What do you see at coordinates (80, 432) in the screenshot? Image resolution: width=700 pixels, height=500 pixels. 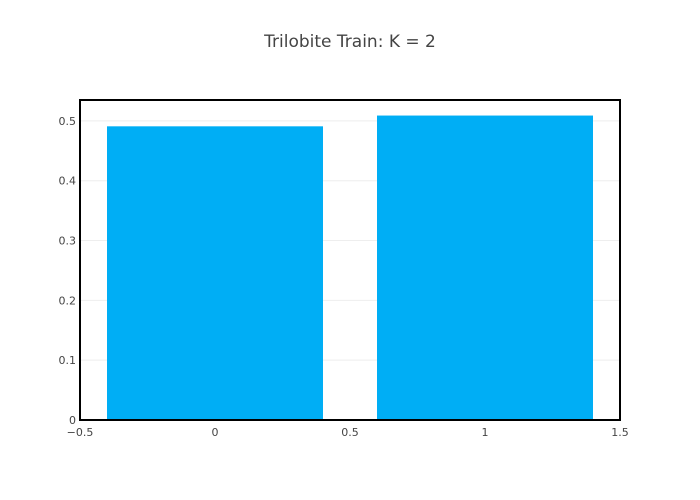 I see `x-tick-label-0: −0.5` at bounding box center [80, 432].